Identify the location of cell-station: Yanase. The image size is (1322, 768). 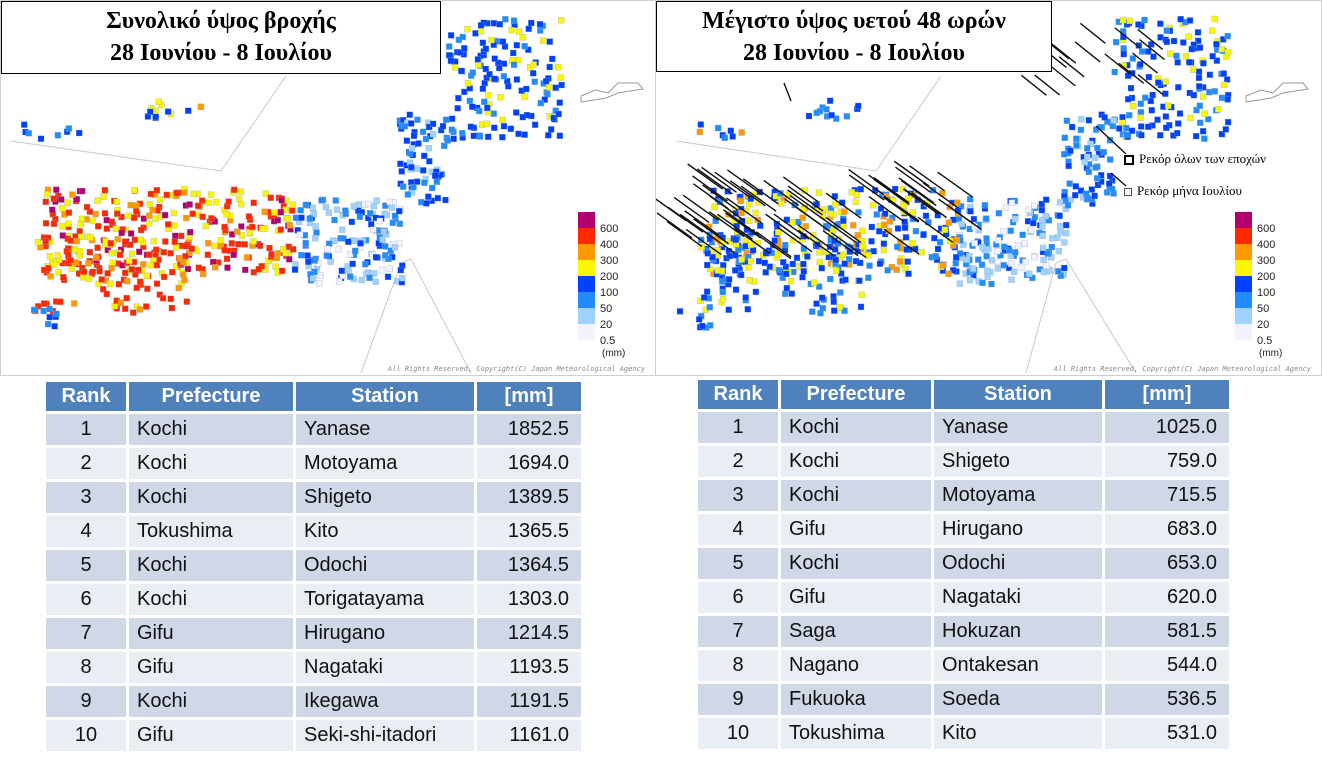
(1018, 427).